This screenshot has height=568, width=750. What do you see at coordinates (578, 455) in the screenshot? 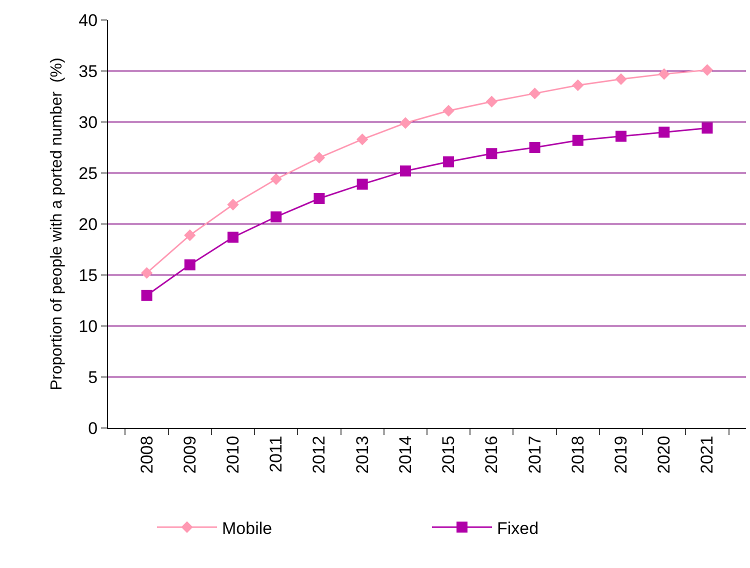
I see `x-tick-label: 2018` at bounding box center [578, 455].